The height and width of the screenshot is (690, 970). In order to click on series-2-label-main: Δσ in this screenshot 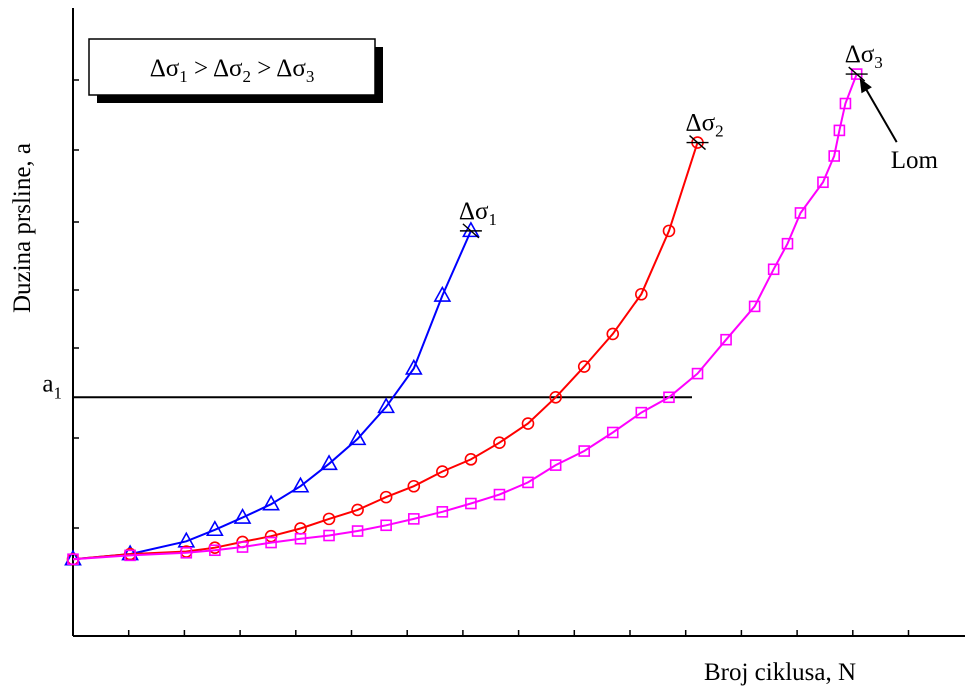, I will do `click(701, 123)`.